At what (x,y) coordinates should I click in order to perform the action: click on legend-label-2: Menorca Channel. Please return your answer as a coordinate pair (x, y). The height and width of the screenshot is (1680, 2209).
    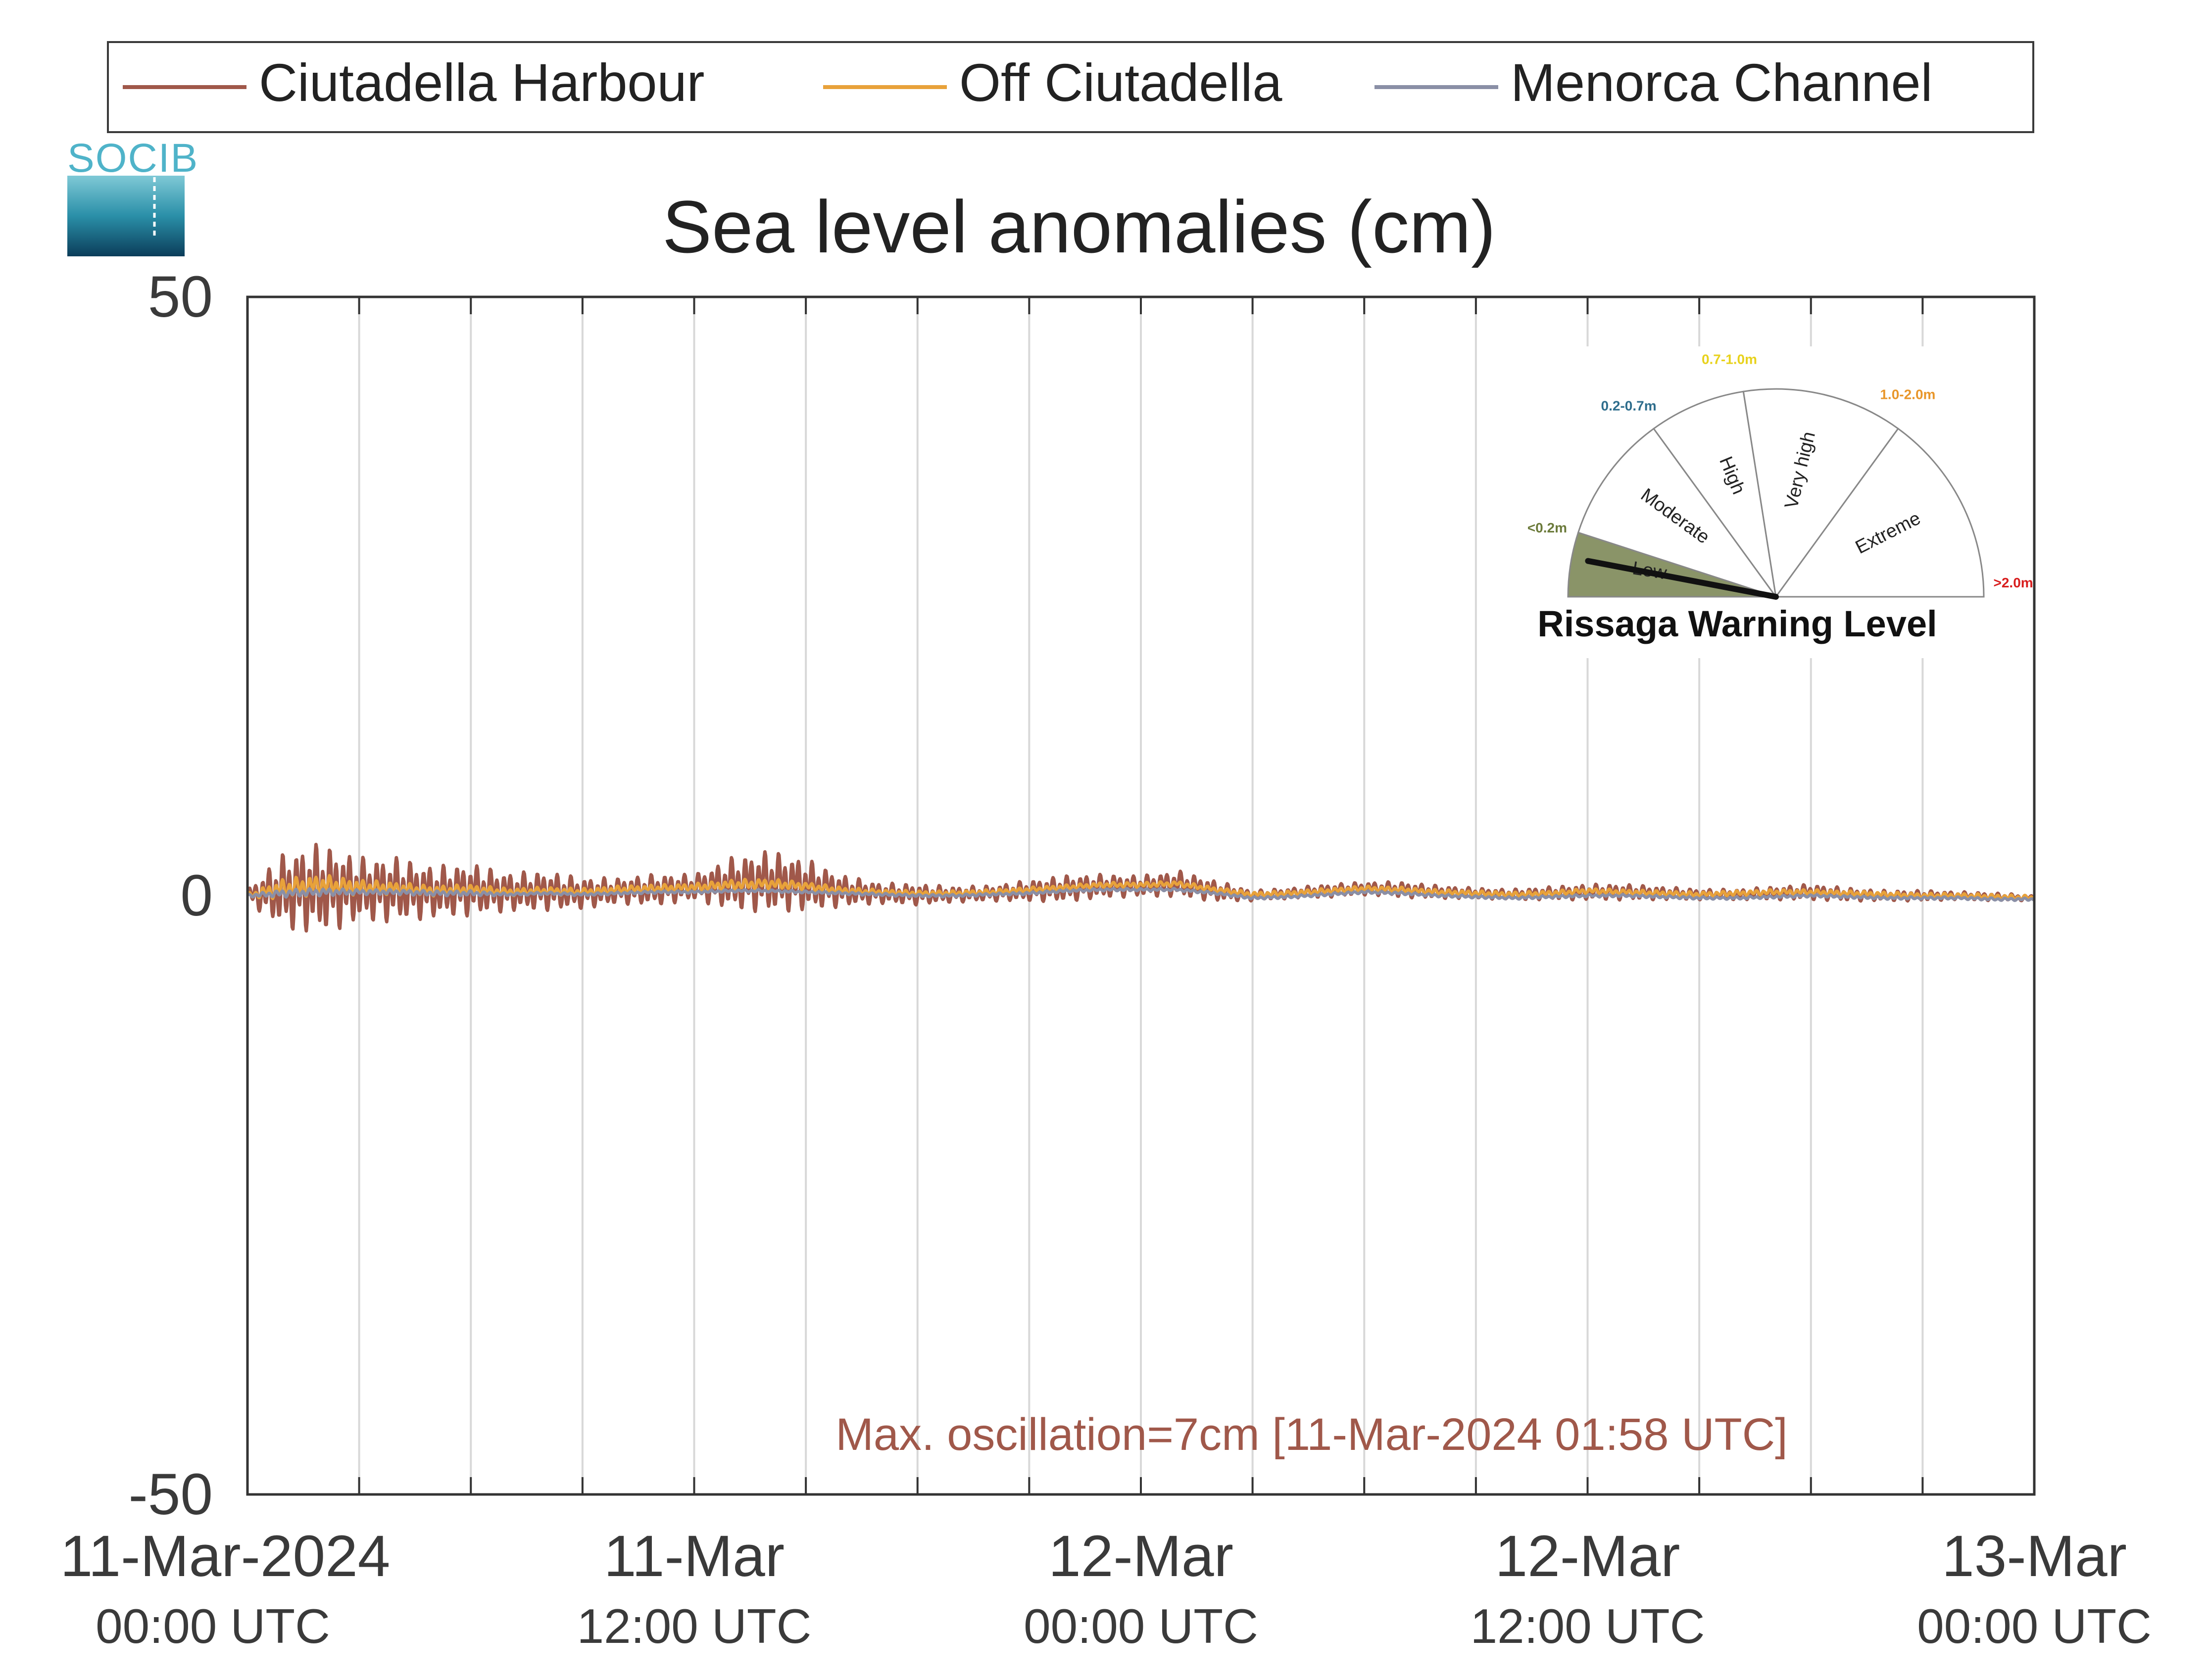
    Looking at the image, I should click on (1722, 82).